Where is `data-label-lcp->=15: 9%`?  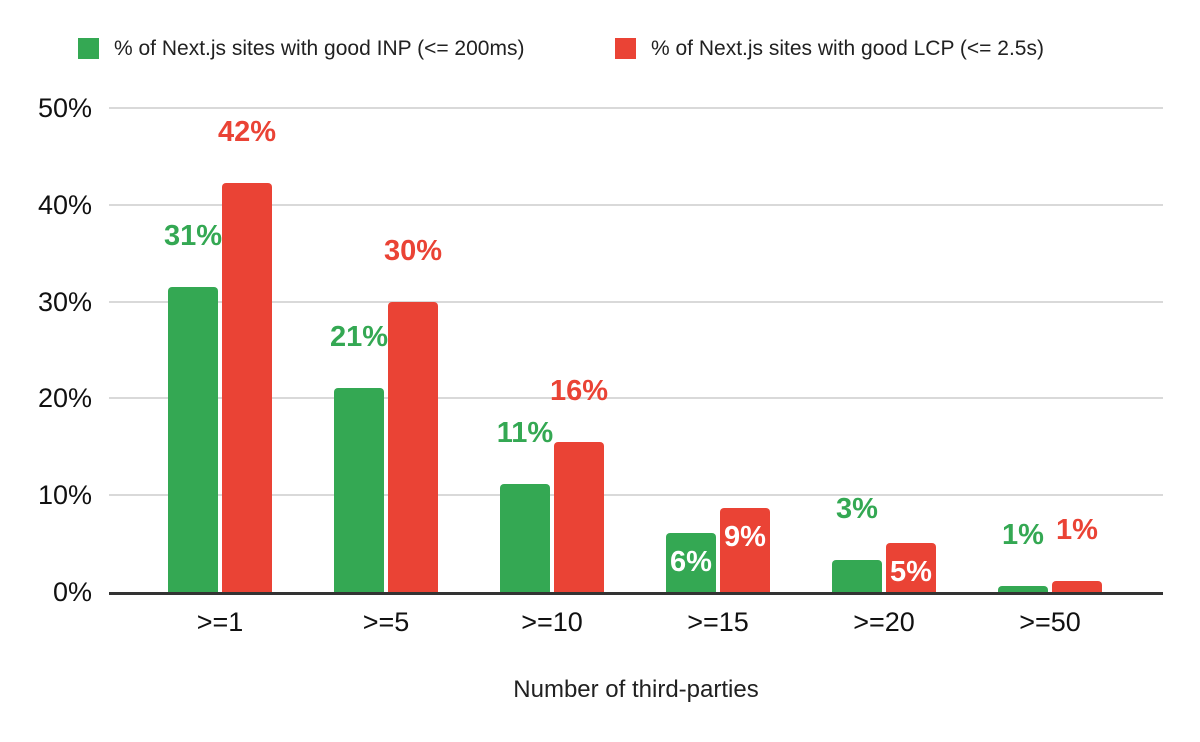
data-label-lcp->=15: 9% is located at coordinates (745, 536).